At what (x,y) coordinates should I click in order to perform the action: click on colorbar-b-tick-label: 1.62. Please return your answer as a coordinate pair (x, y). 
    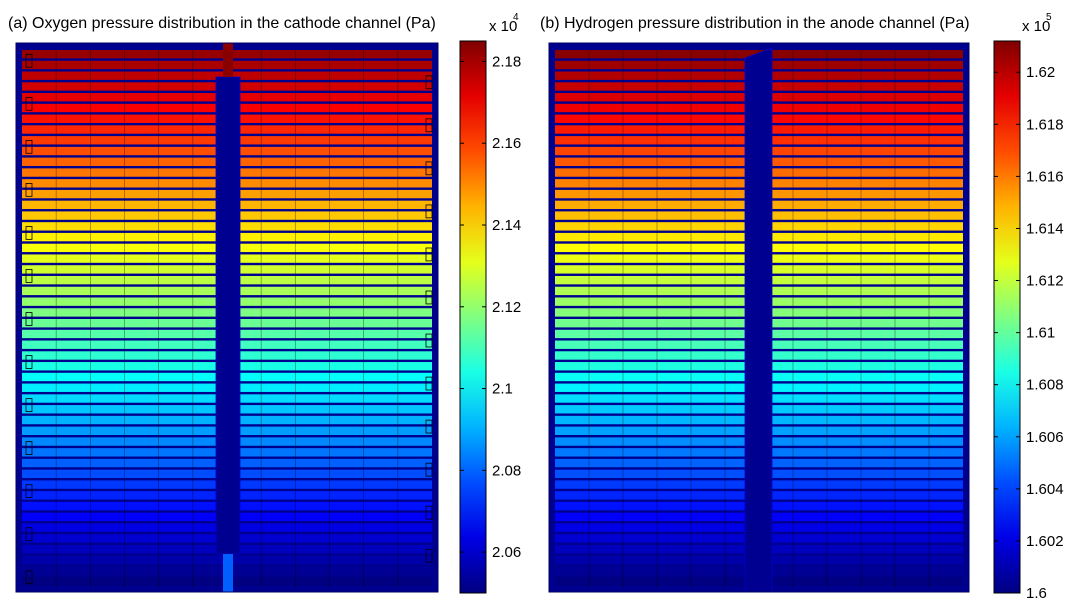
    Looking at the image, I should click on (1040, 72).